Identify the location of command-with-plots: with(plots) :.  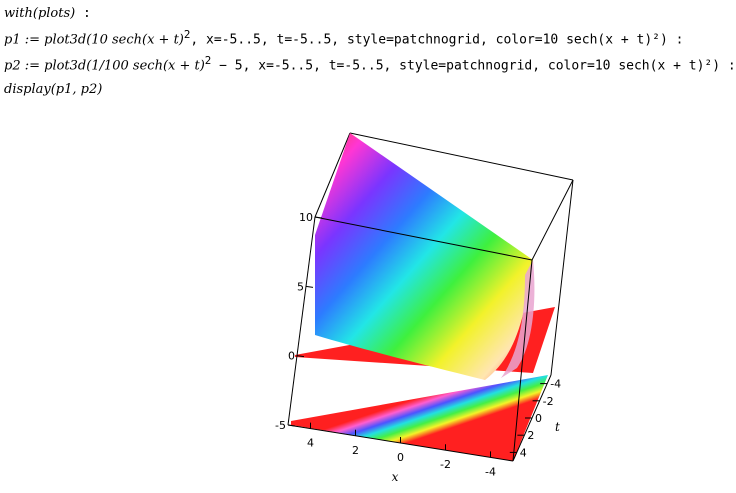
(47, 13).